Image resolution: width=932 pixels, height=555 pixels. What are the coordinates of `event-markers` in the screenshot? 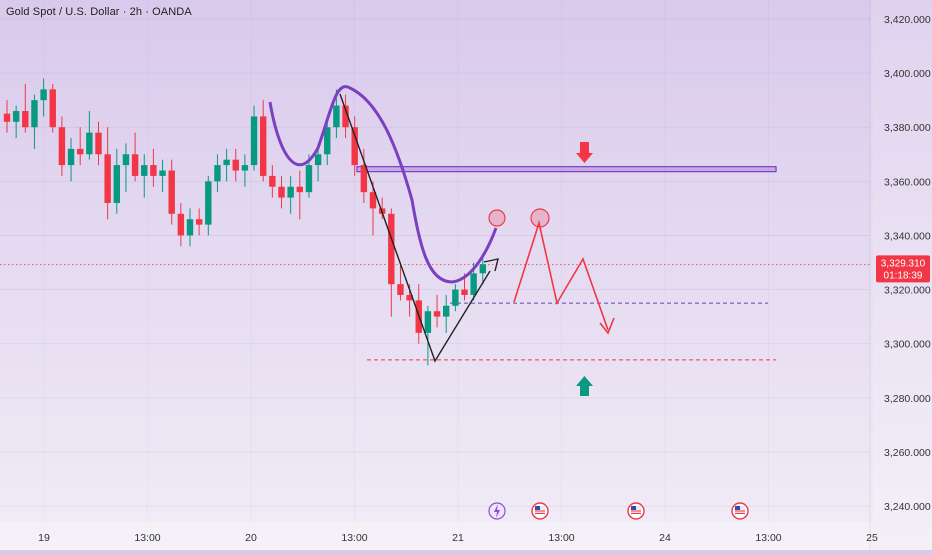 It's located at (618, 511).